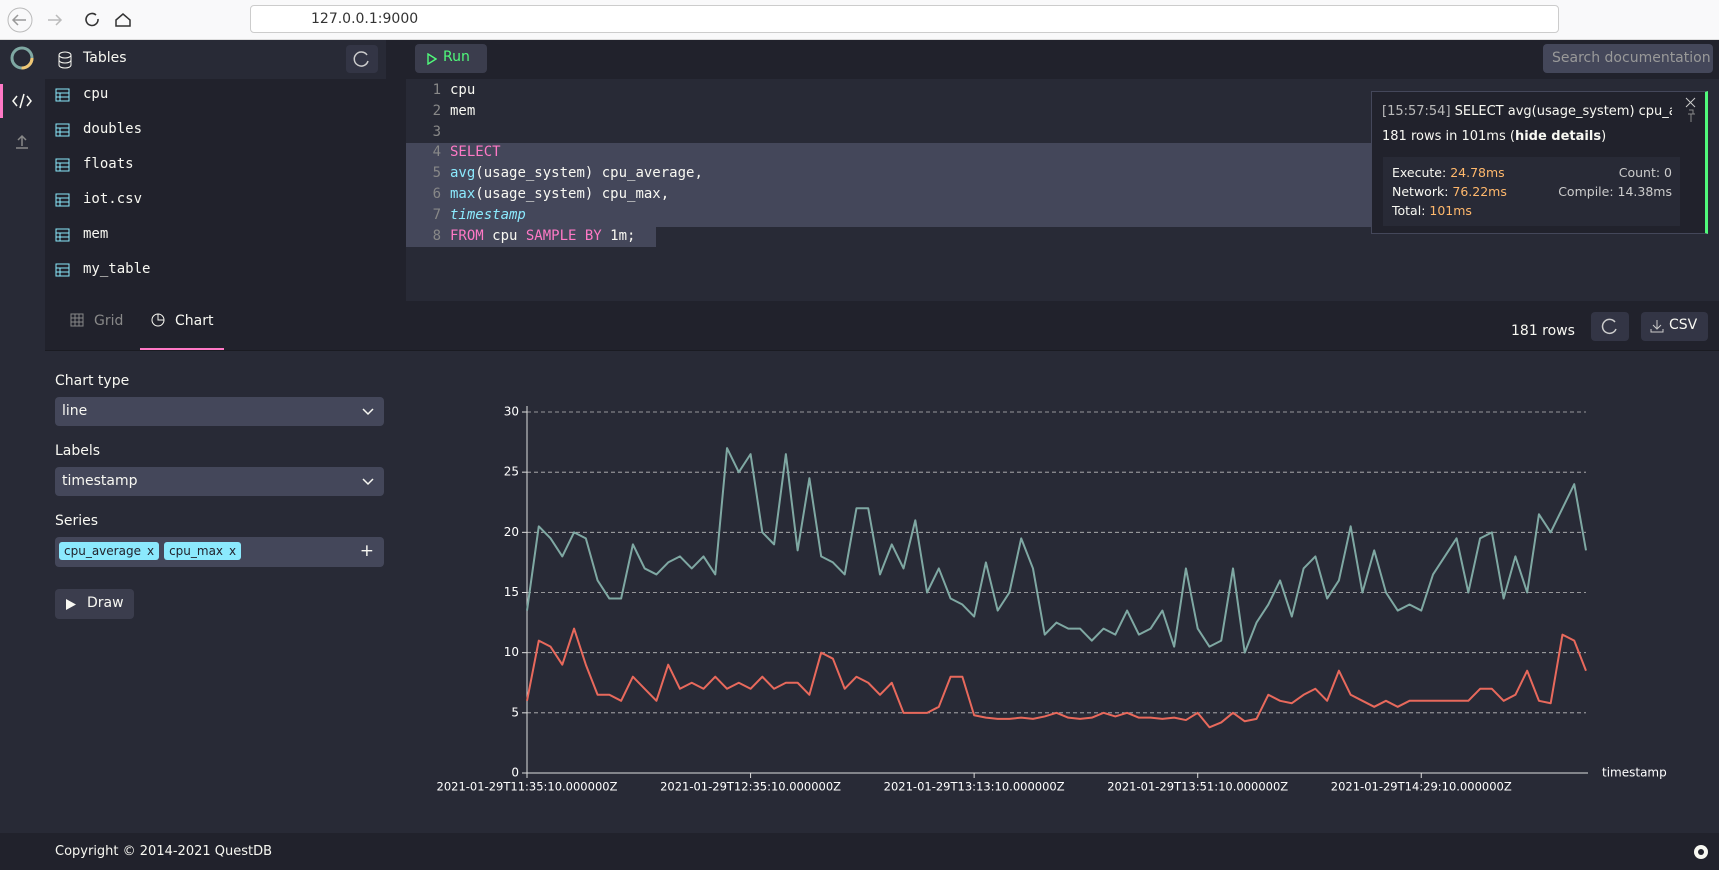 Image resolution: width=1719 pixels, height=870 pixels. Describe the element at coordinates (563, 235) in the screenshot. I see `token: SAMPLE BY` at that location.